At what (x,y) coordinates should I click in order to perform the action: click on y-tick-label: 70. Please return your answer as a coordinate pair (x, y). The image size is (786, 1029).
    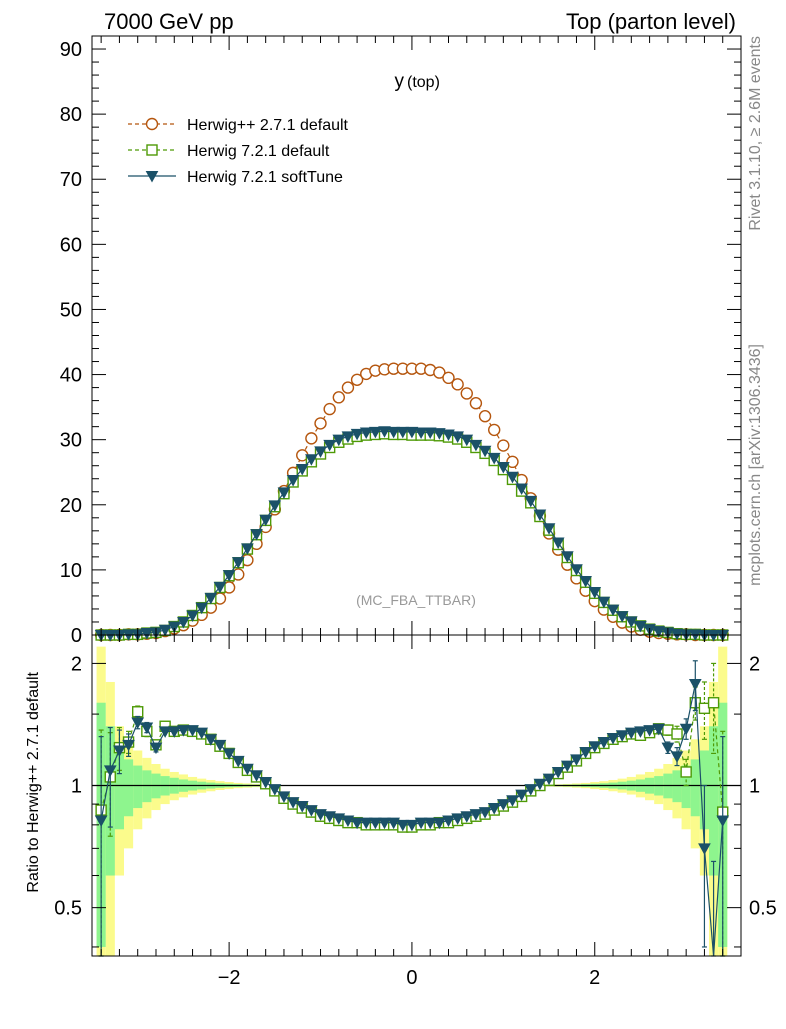
    Looking at the image, I should click on (71, 180).